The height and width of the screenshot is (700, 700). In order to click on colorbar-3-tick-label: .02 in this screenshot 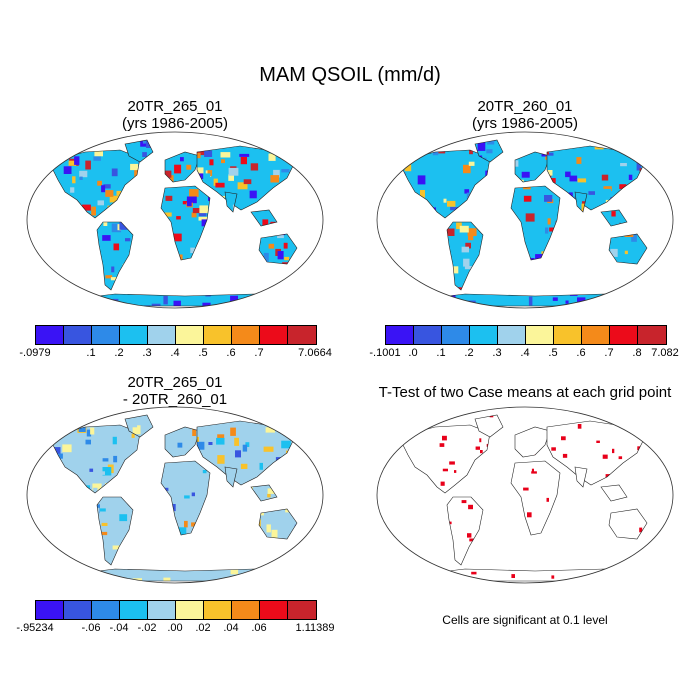, I will do `click(203, 628)`.